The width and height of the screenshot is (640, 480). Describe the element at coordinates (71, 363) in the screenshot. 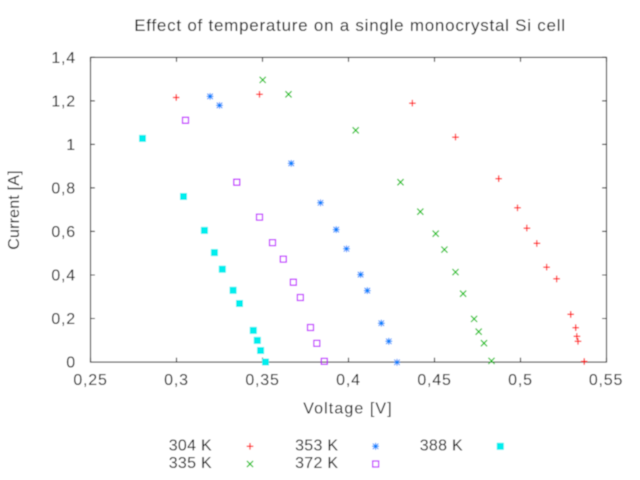

I see `svg-text: 0` at that location.